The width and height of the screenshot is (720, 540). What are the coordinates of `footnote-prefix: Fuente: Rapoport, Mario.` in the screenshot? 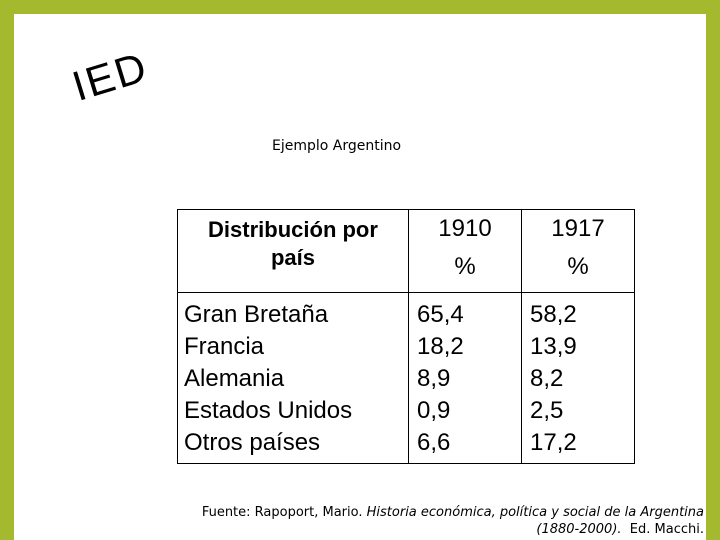 It's located at (282, 512).